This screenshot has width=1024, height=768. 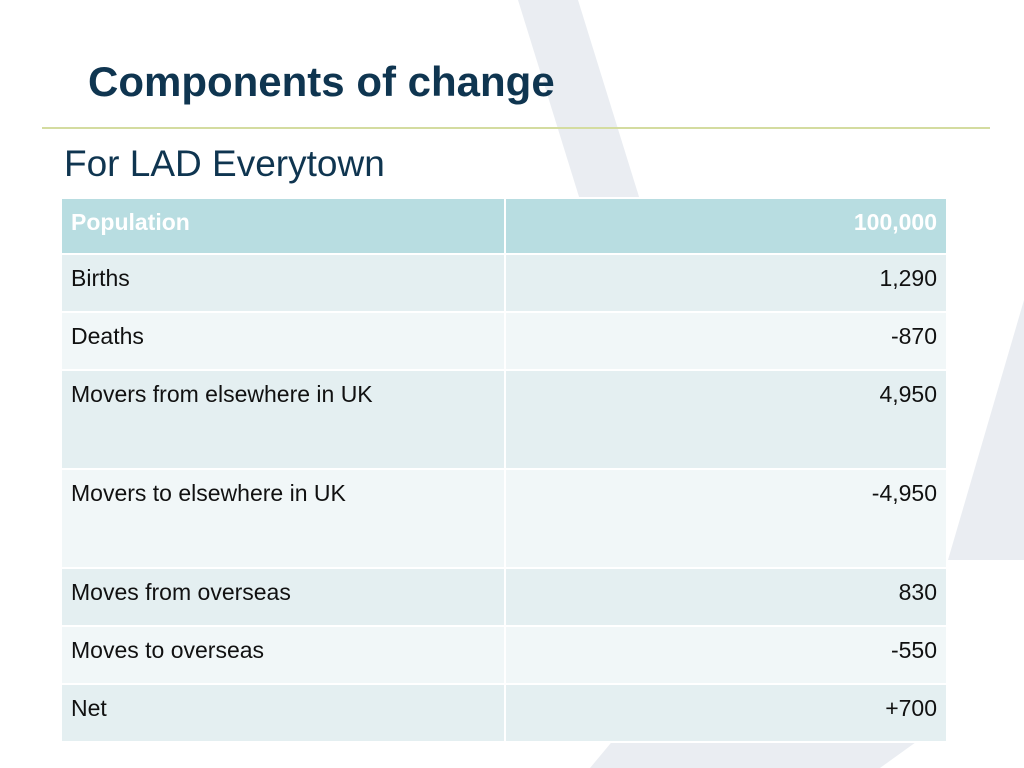 I want to click on row-label: Deaths, so click(x=283, y=341).